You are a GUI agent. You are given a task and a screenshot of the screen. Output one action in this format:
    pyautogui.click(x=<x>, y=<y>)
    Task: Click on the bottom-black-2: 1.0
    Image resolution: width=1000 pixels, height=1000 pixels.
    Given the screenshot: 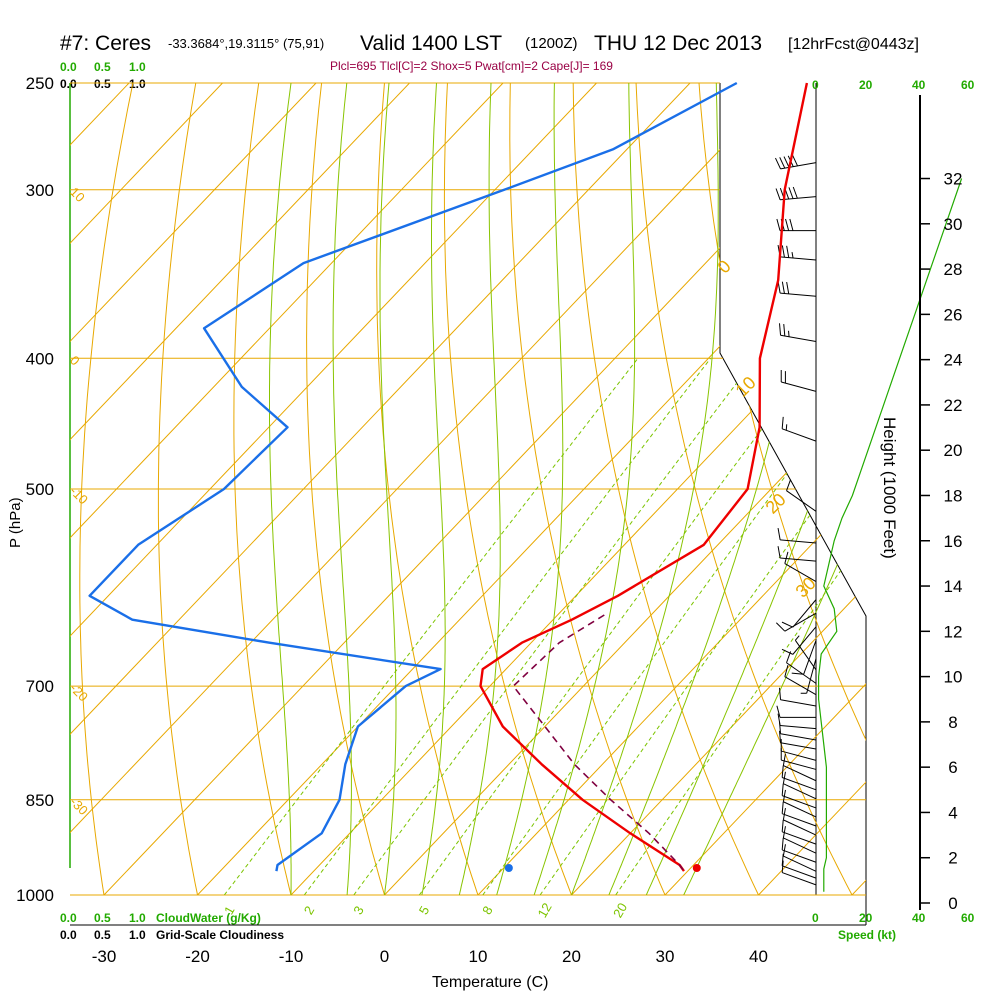 What is the action you would take?
    pyautogui.click(x=137, y=935)
    